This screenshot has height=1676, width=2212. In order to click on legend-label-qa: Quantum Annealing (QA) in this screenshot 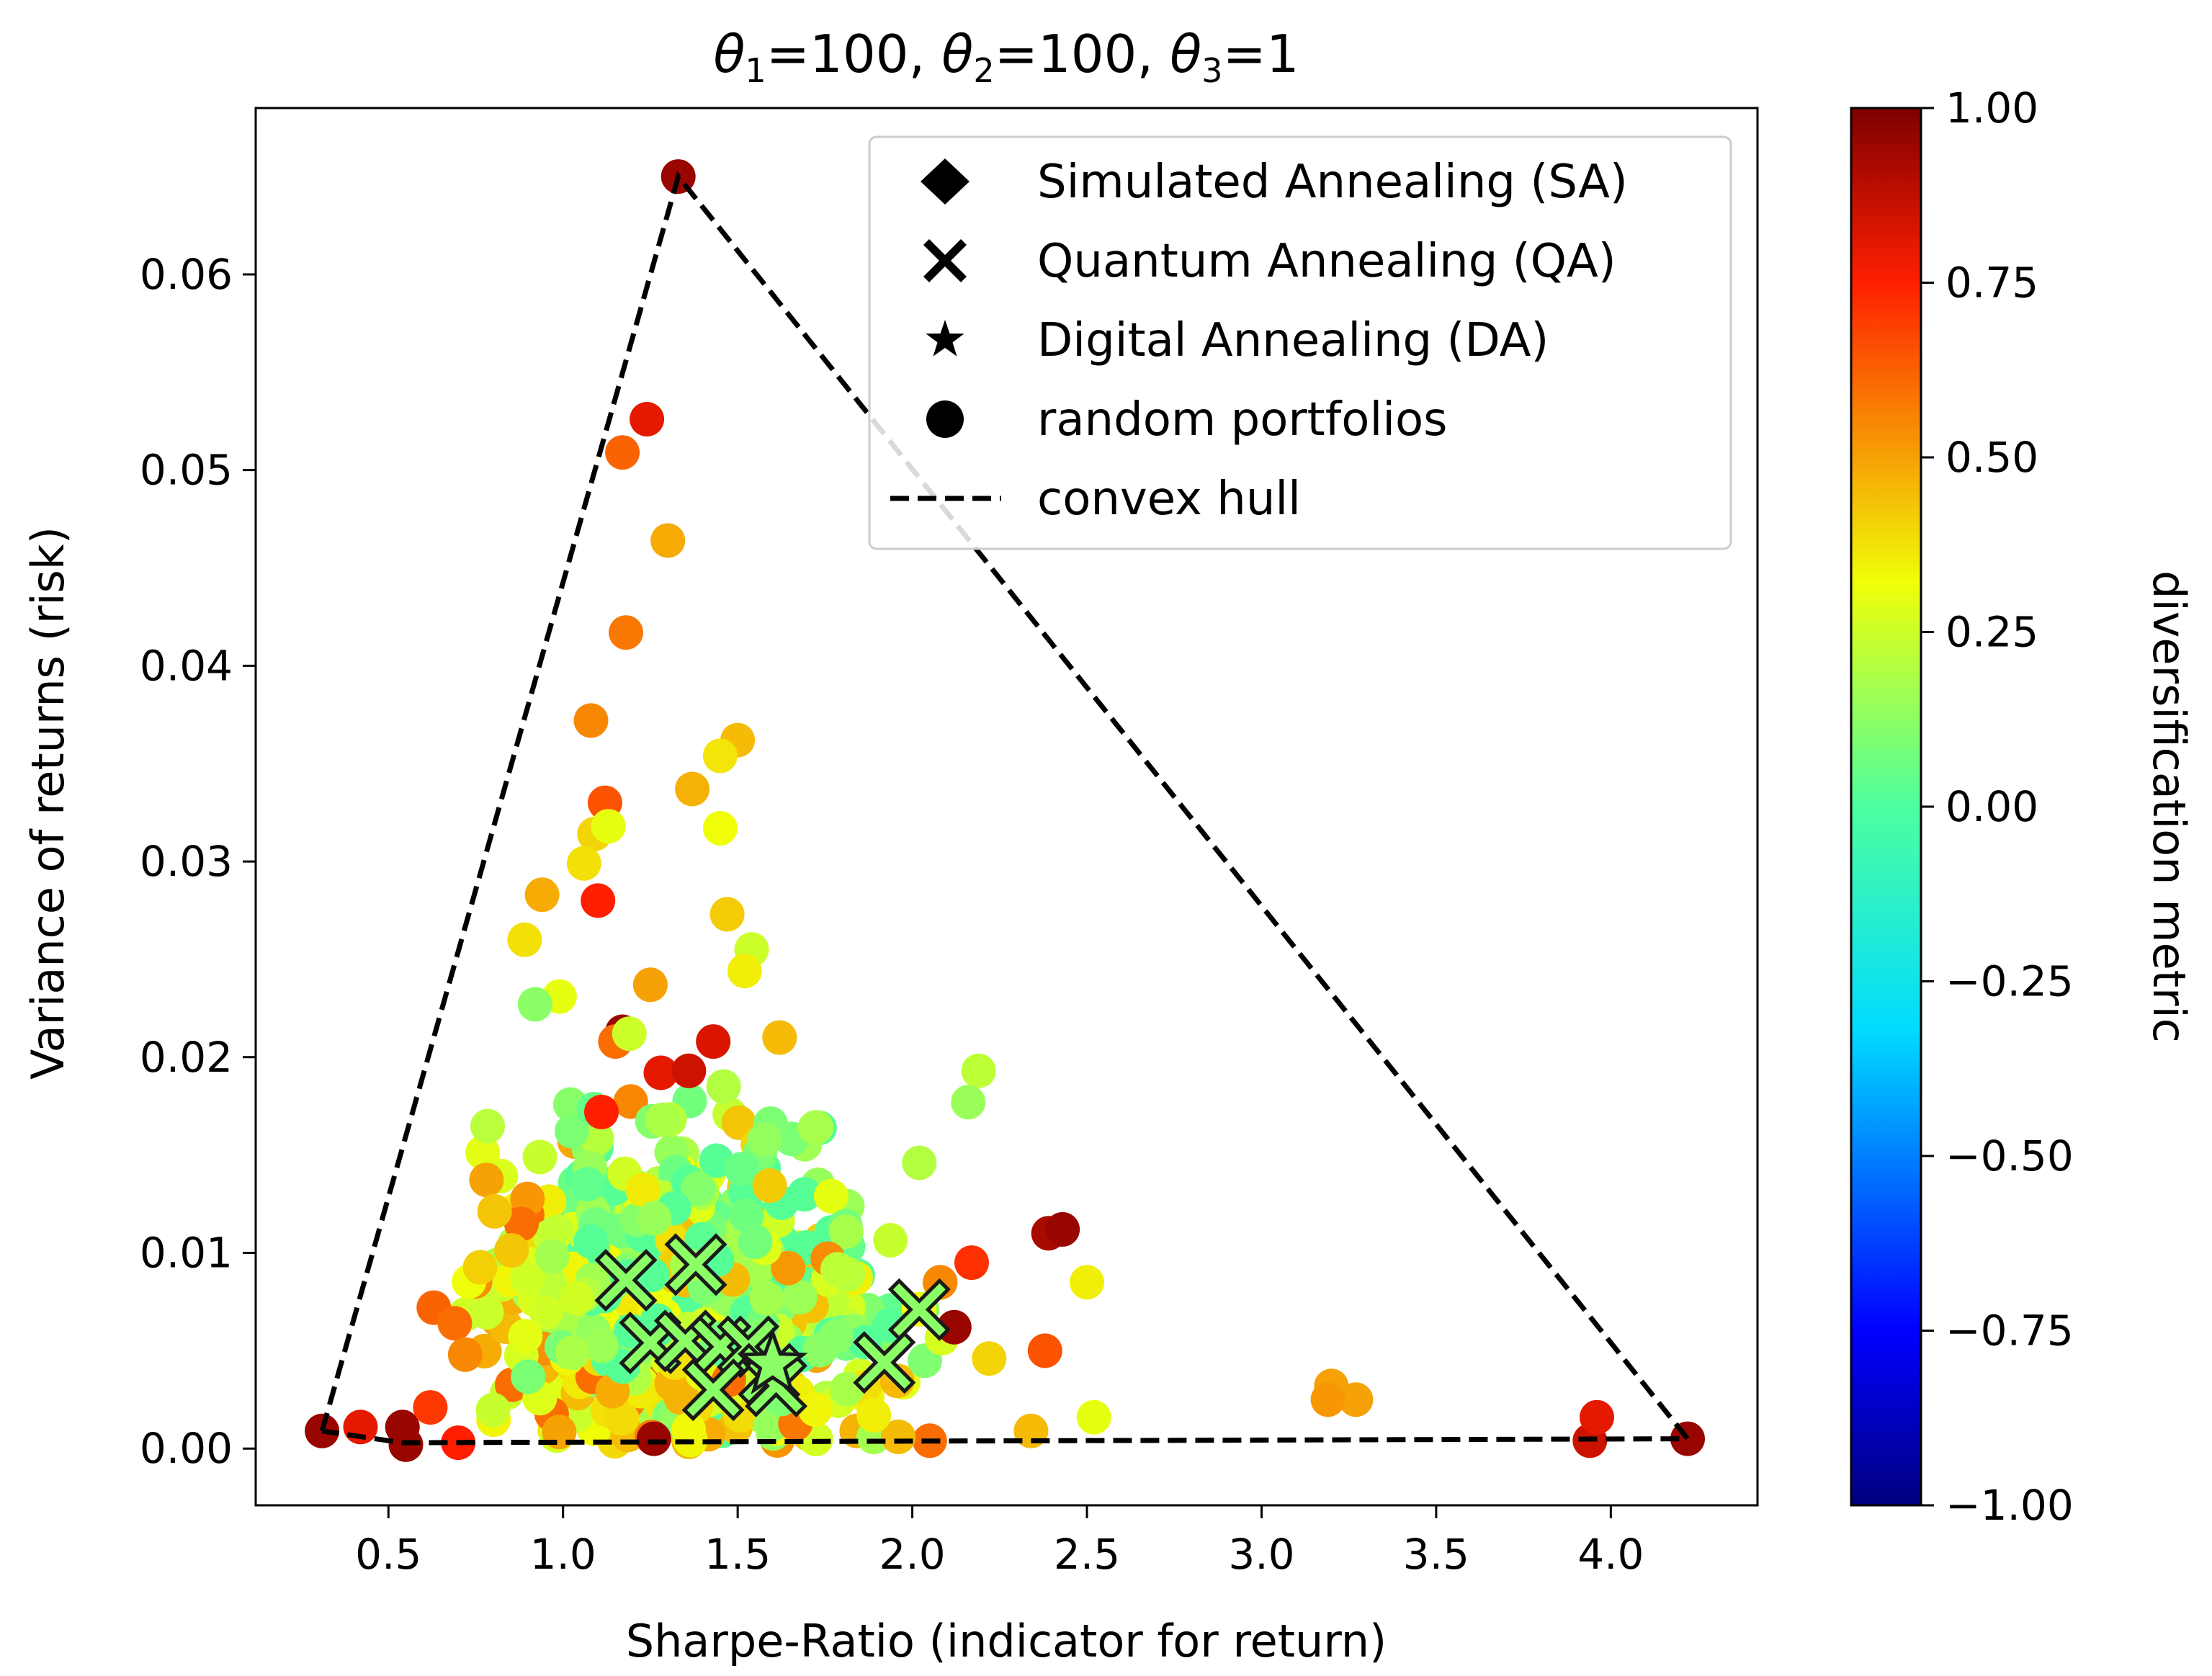, I will do `click(1326, 261)`.